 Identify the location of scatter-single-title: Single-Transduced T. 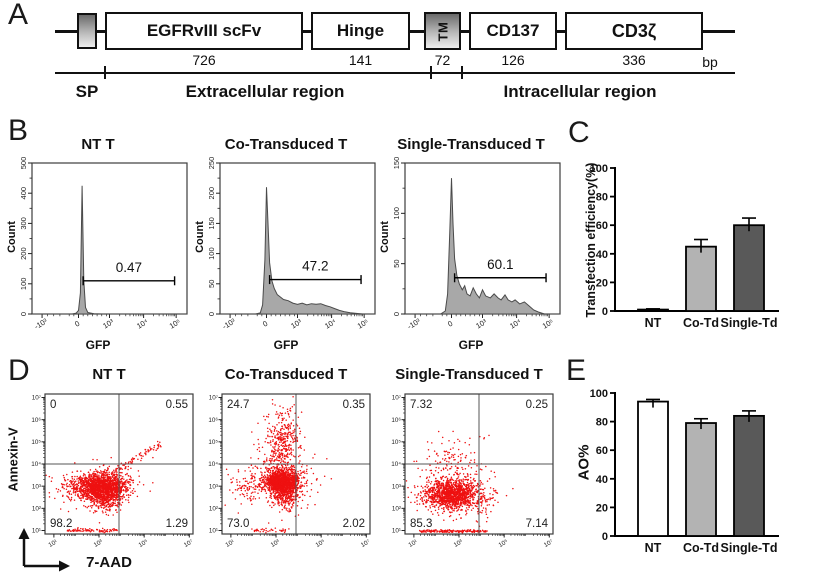
(469, 374).